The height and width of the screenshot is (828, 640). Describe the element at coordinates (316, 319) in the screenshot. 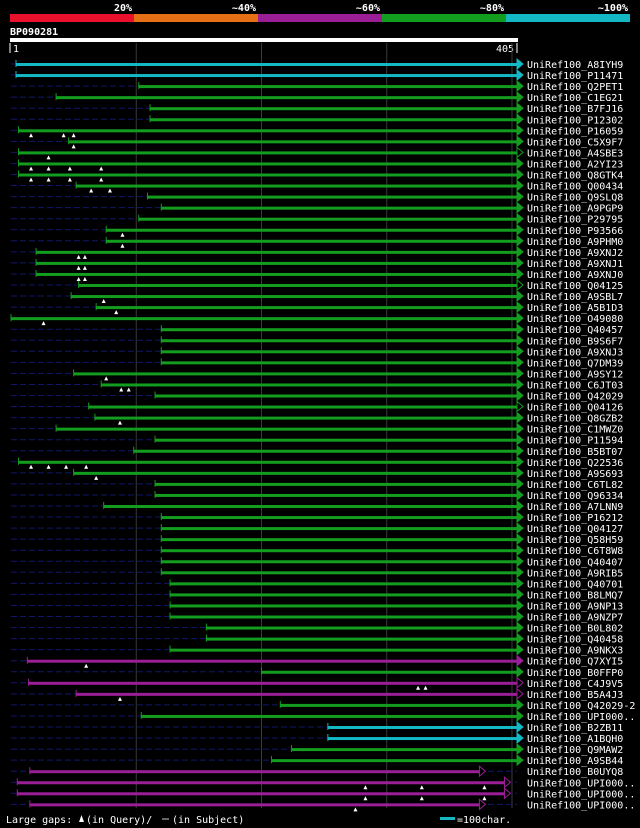

I see `hit-row: UniRef100_O49080` at that location.